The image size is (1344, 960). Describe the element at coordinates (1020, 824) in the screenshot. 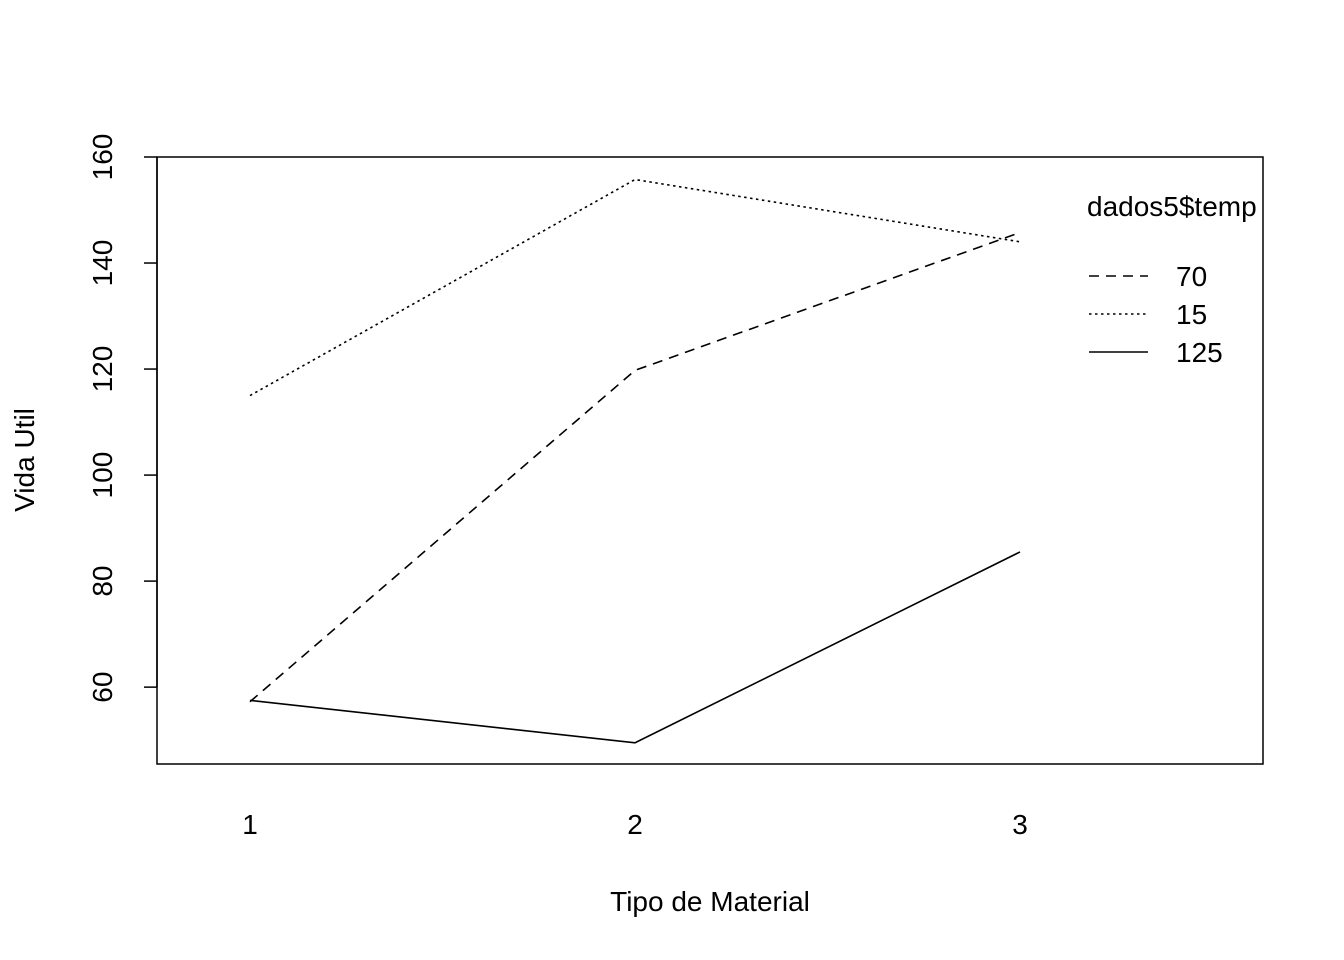

I see `x-tick-label: 3` at that location.